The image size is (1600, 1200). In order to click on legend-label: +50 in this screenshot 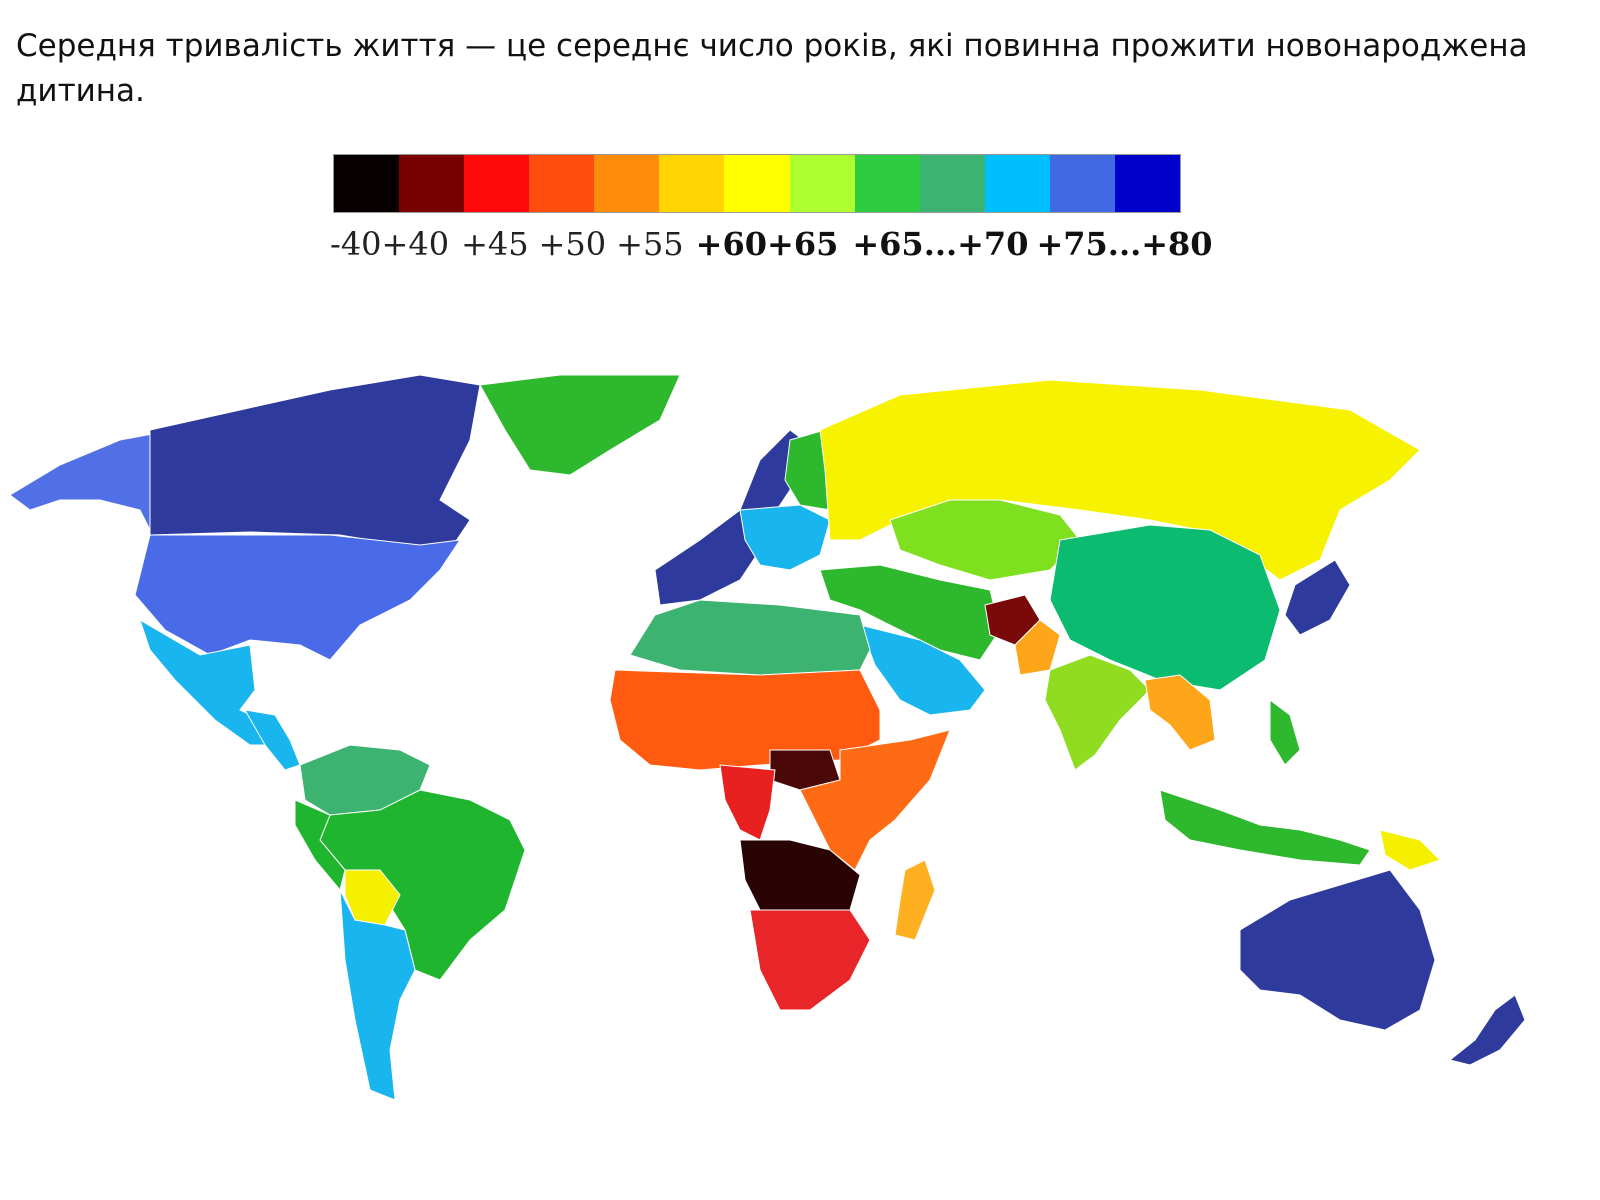, I will do `click(572, 244)`.